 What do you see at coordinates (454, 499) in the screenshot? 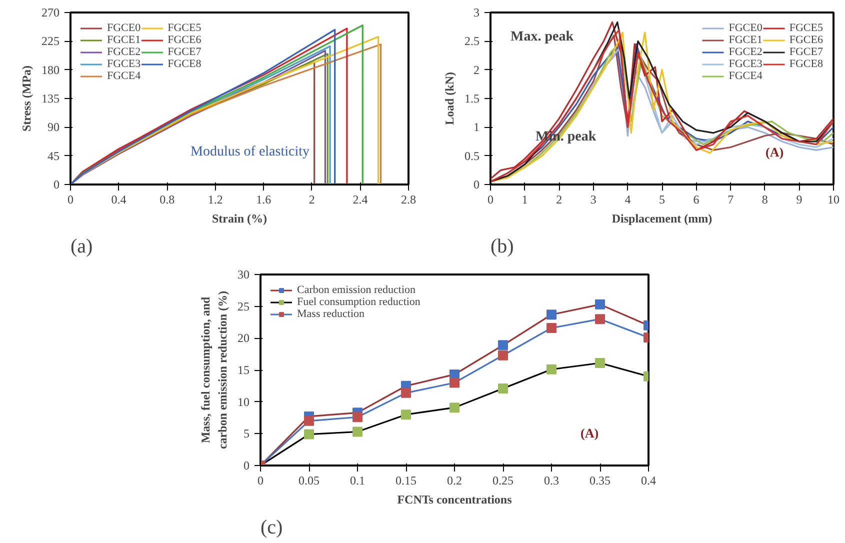
I see `x-axis-title: FCNTs concentrations` at bounding box center [454, 499].